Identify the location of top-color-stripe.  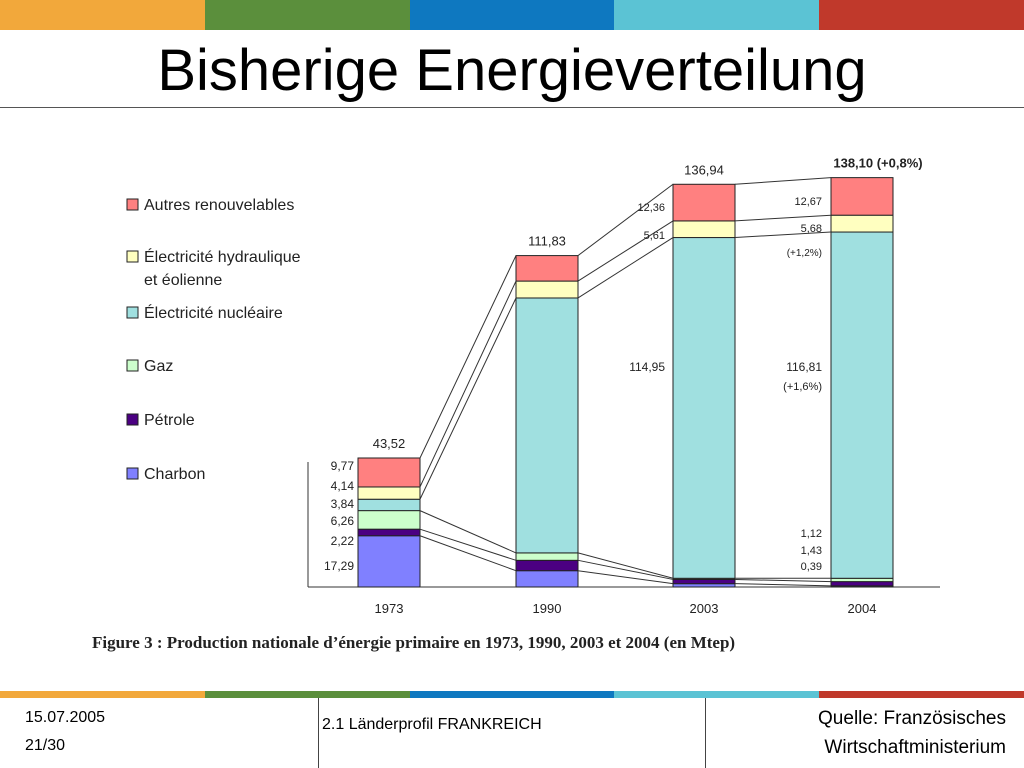
(512, 15).